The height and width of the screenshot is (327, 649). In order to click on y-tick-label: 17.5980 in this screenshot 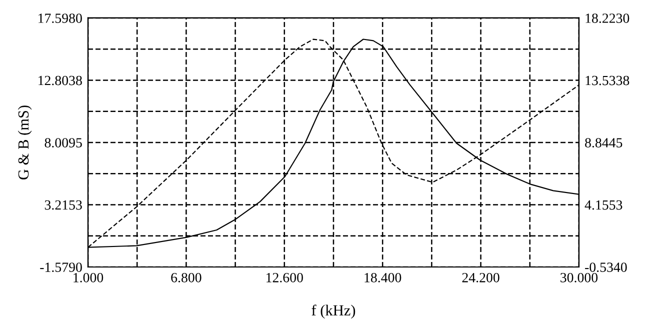, I will do `click(60, 18)`.